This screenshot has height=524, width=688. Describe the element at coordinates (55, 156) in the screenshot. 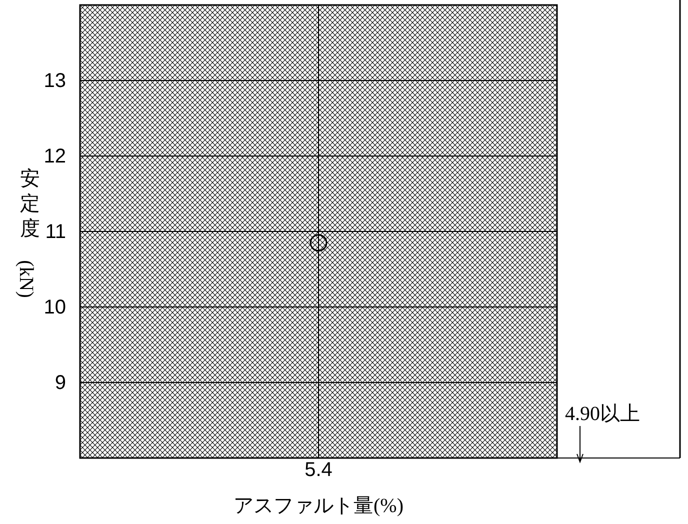

I see `y-tick-label: 12` at that location.